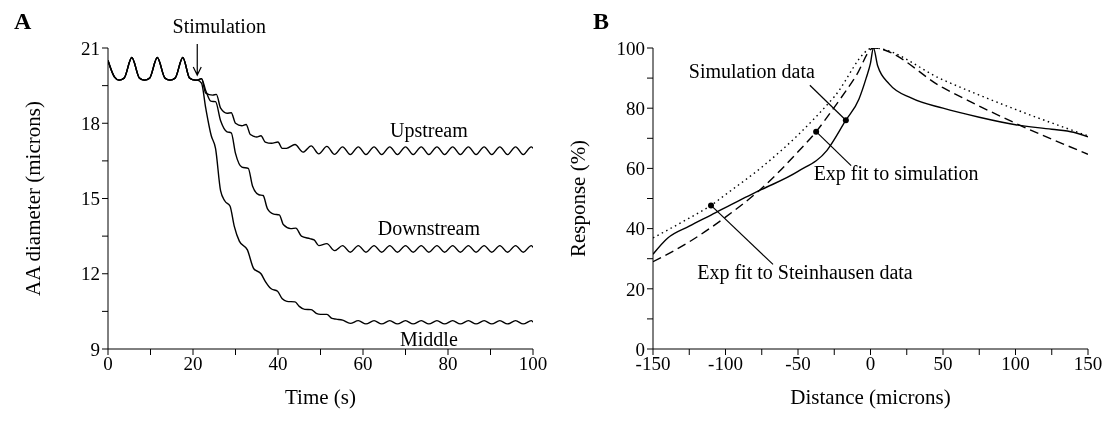  What do you see at coordinates (23, 21) in the screenshot?
I see `chart-title: A` at bounding box center [23, 21].